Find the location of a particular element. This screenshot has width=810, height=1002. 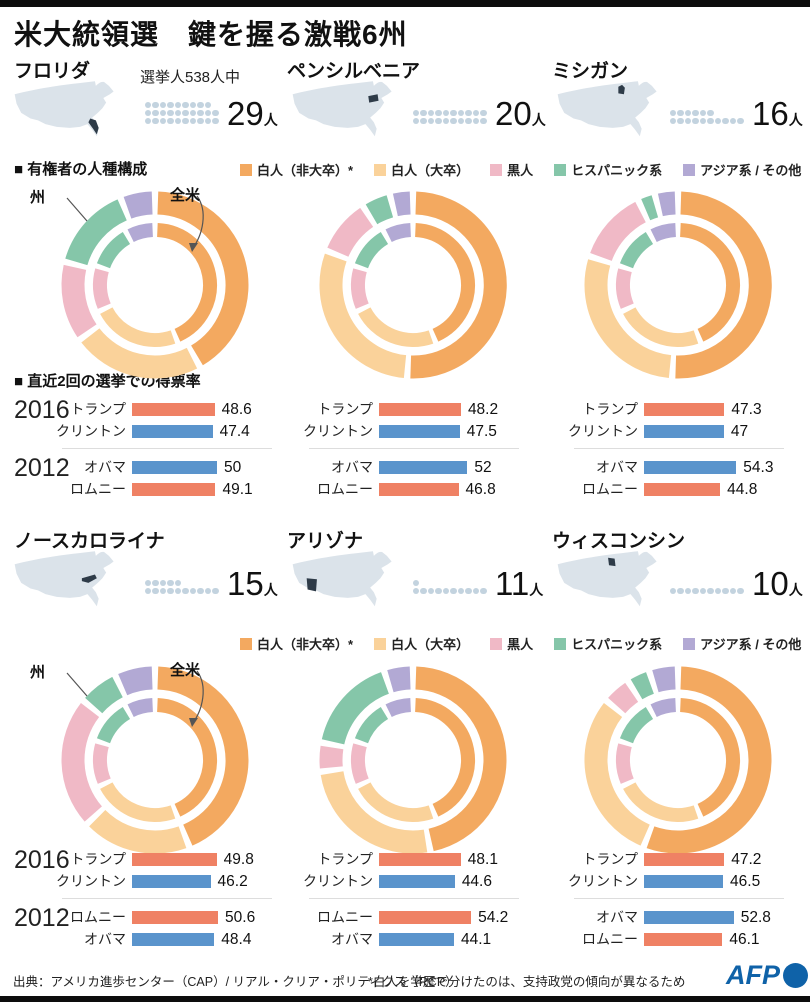

michigan-state-highlight is located at coordinates (621, 89).